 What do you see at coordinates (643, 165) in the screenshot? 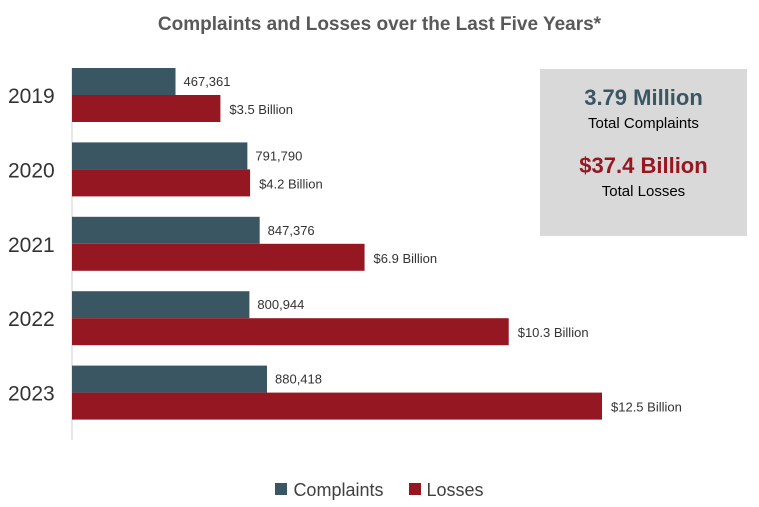
I see `total-losses-value: $37.4 Billion` at bounding box center [643, 165].